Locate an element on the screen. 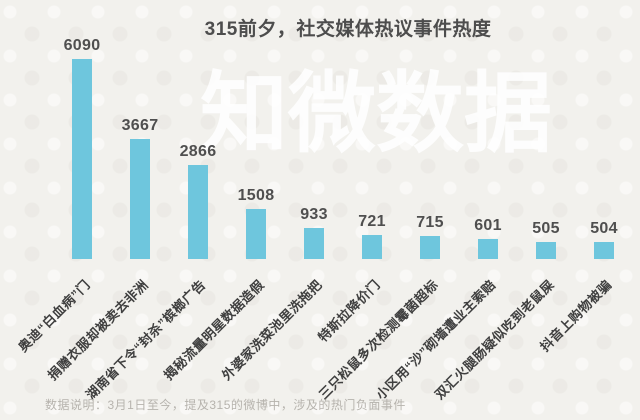  bar-value-label: 505 is located at coordinates (546, 228).